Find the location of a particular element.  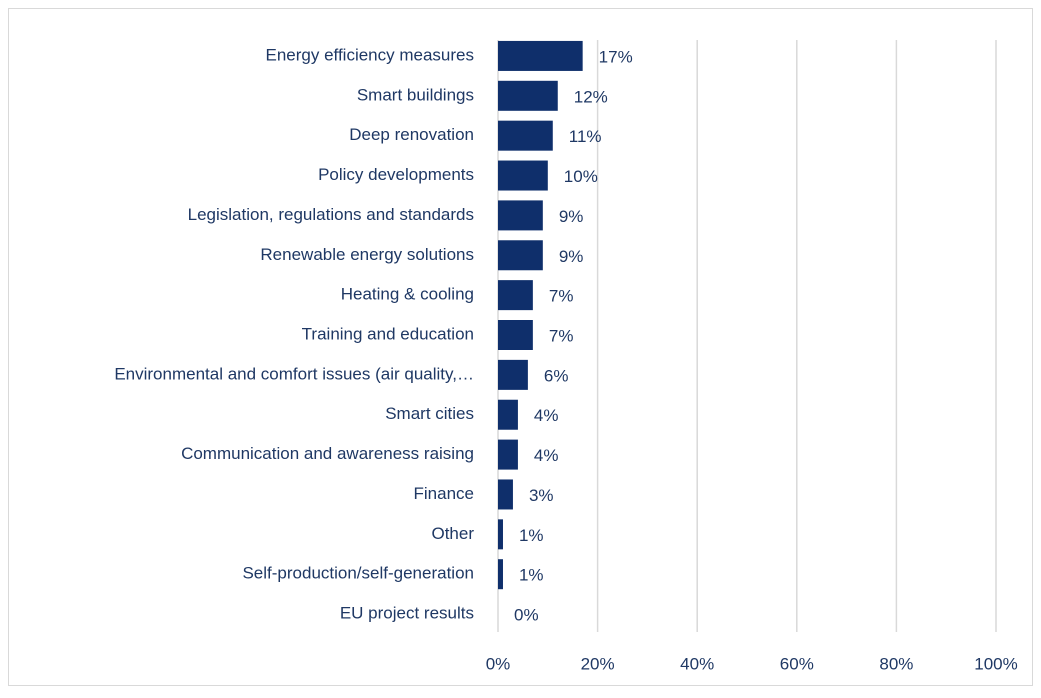

y-tick-label: Other is located at coordinates (452, 533).